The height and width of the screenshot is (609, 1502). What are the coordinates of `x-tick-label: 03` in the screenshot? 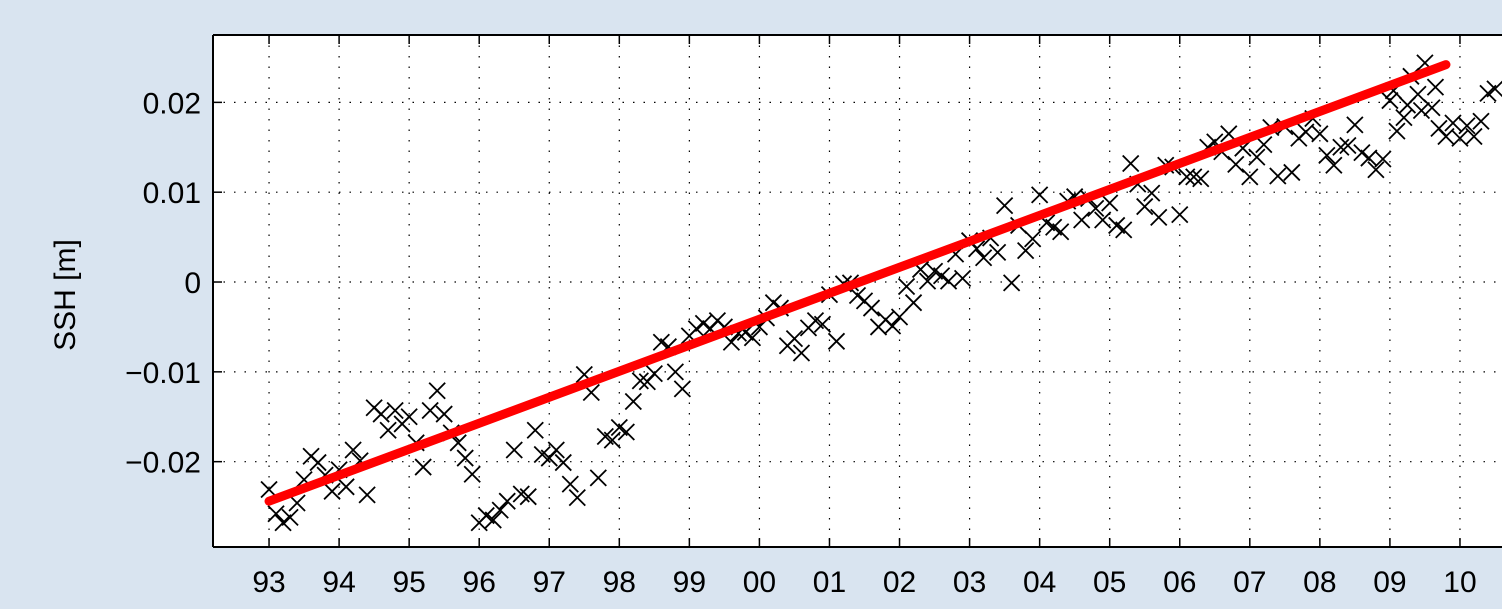 It's located at (969, 582).